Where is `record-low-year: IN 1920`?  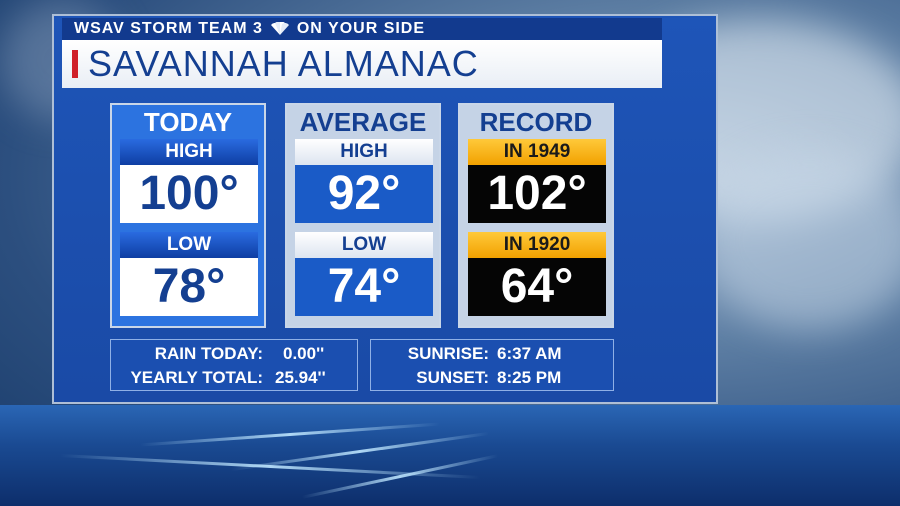
record-low-year: IN 1920 is located at coordinates (537, 245).